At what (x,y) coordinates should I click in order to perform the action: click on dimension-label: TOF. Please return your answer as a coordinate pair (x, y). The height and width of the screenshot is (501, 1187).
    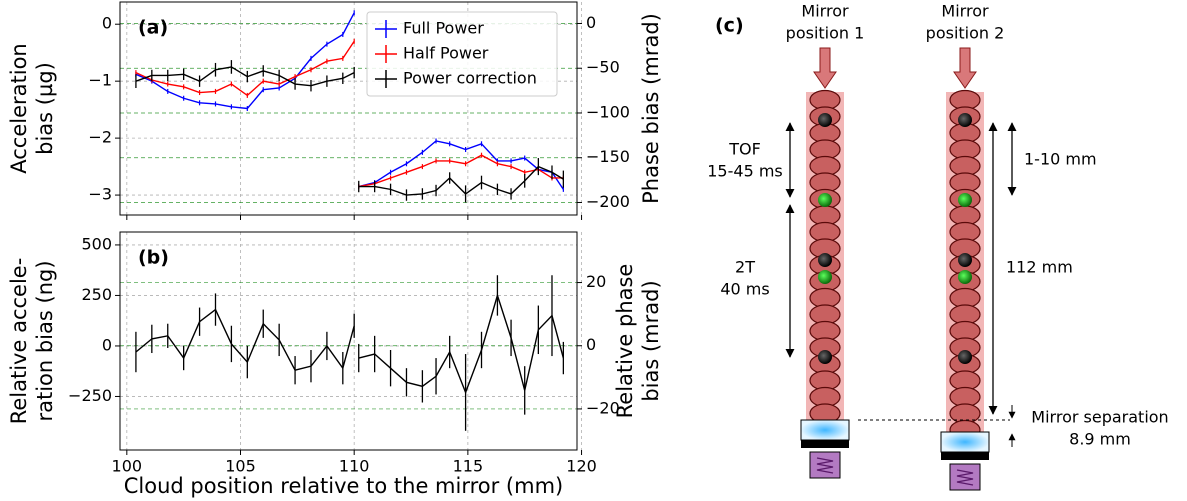
    Looking at the image, I should click on (744, 149).